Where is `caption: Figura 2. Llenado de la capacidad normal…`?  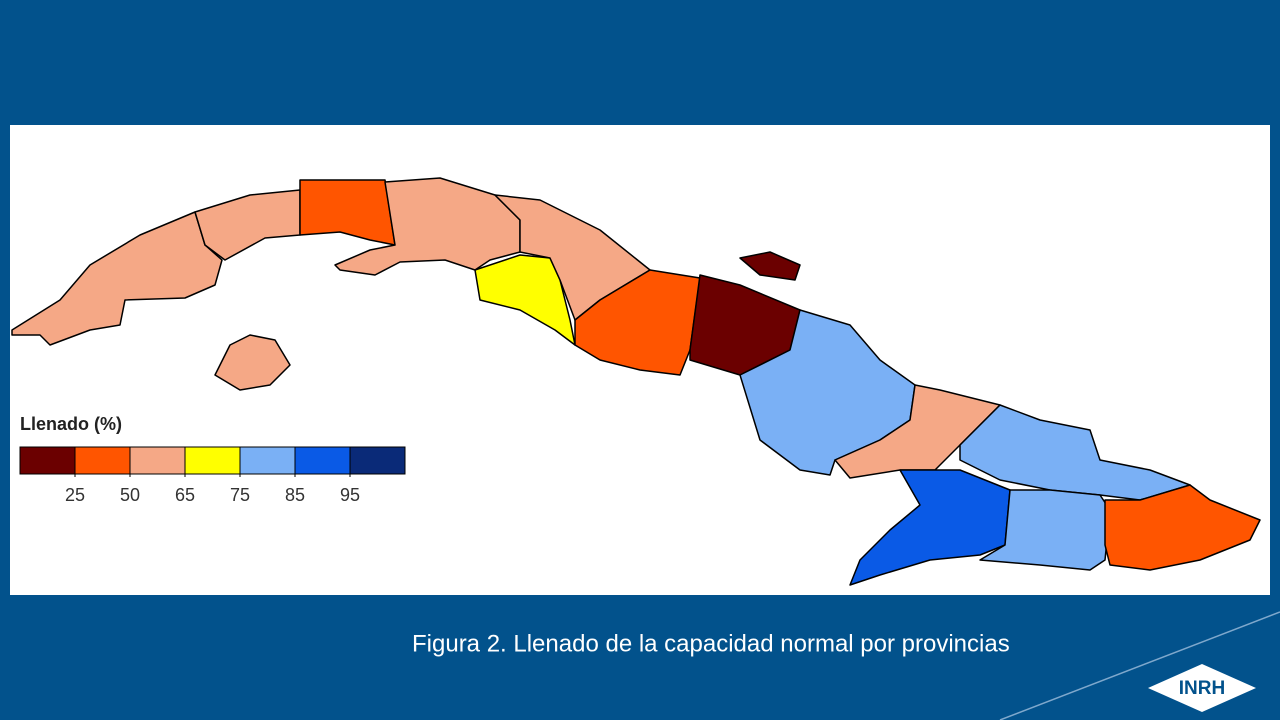 caption: Figura 2. Llenado de la capacidad normal… is located at coordinates (711, 643).